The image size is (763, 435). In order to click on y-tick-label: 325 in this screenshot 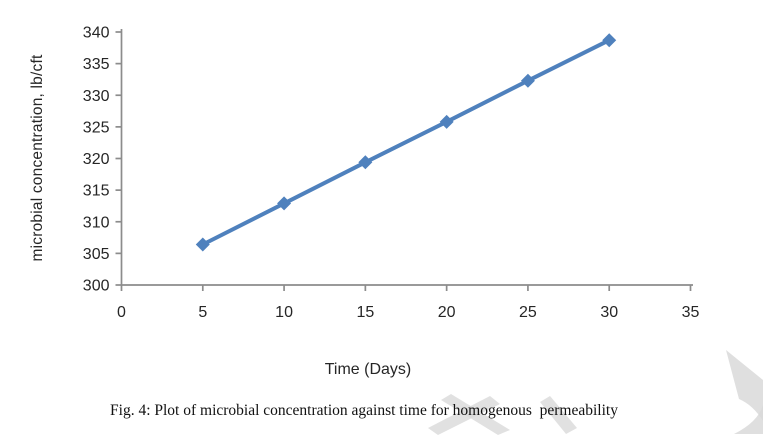, I will do `click(96, 127)`.